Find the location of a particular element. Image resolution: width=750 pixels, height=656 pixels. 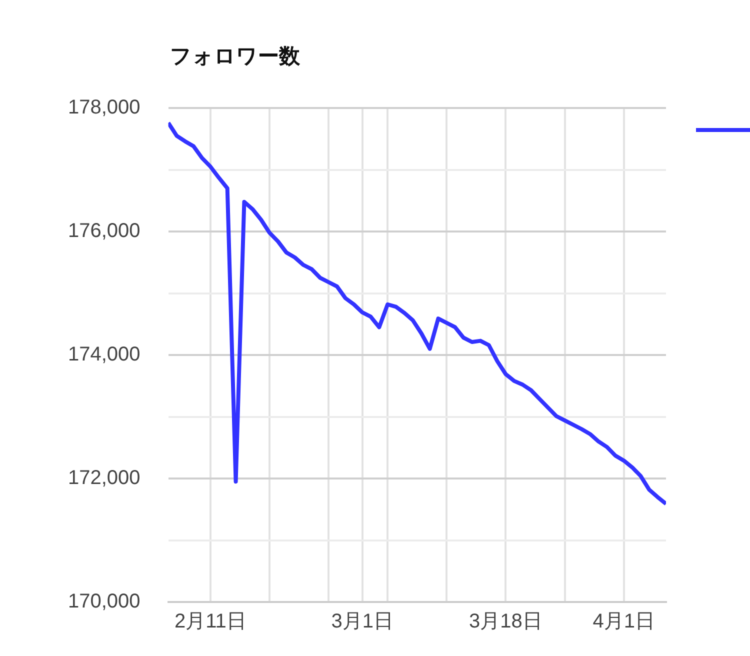

y-tick-label: 178,000 is located at coordinates (104, 107).